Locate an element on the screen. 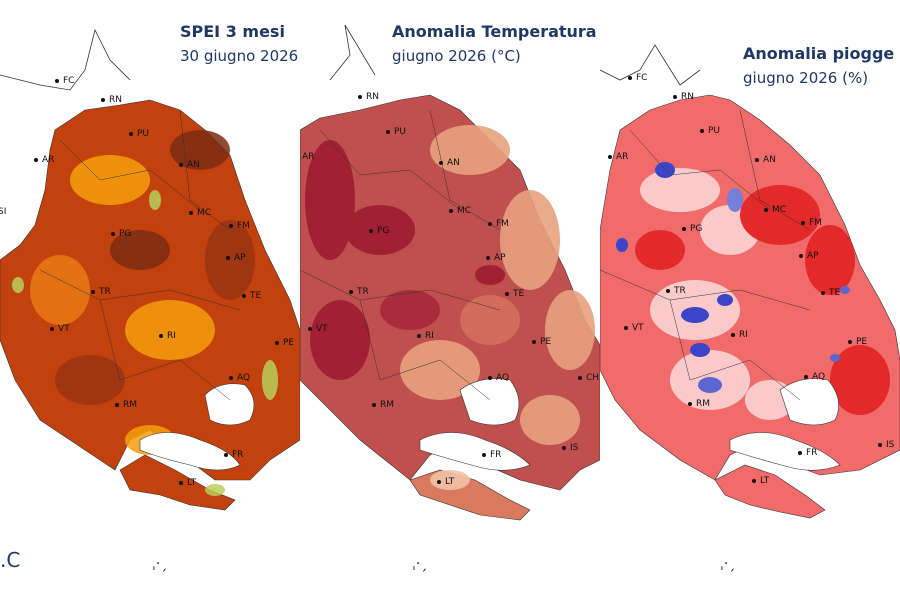  rainfall-subtitle-text: giugno 2026 (%) is located at coordinates (806, 78).